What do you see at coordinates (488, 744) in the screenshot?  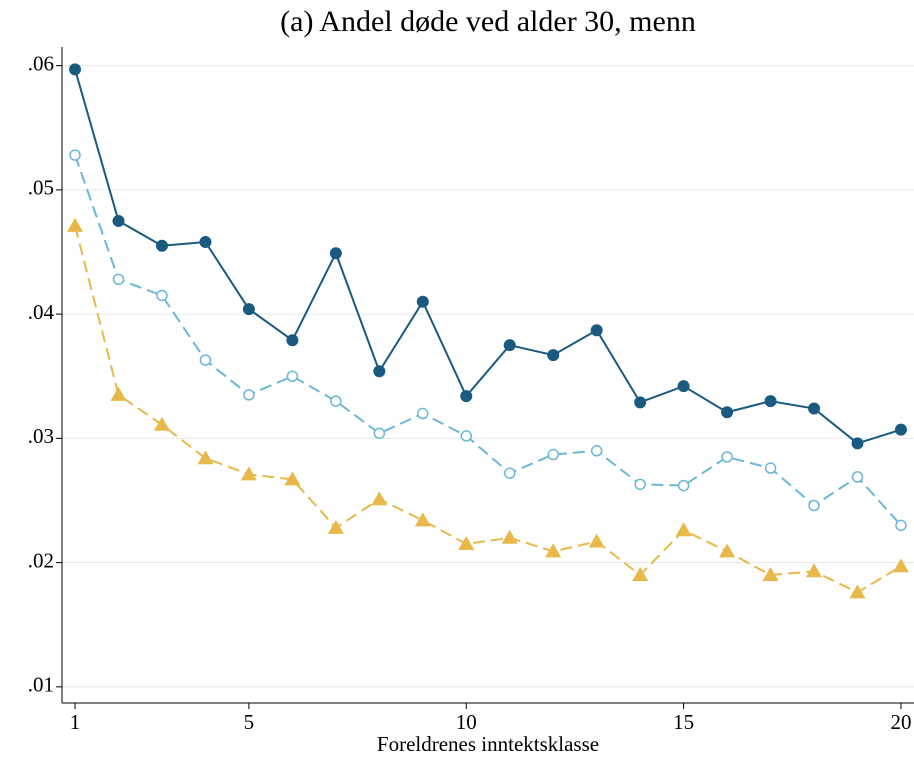 I see `x-axis-label: Foreldrenes inntektsklasse` at bounding box center [488, 744].